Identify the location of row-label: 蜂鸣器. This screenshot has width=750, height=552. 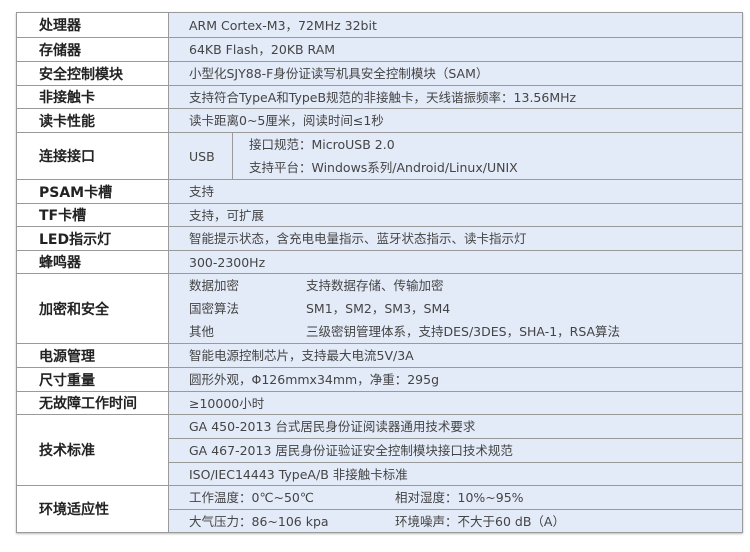
(93, 262).